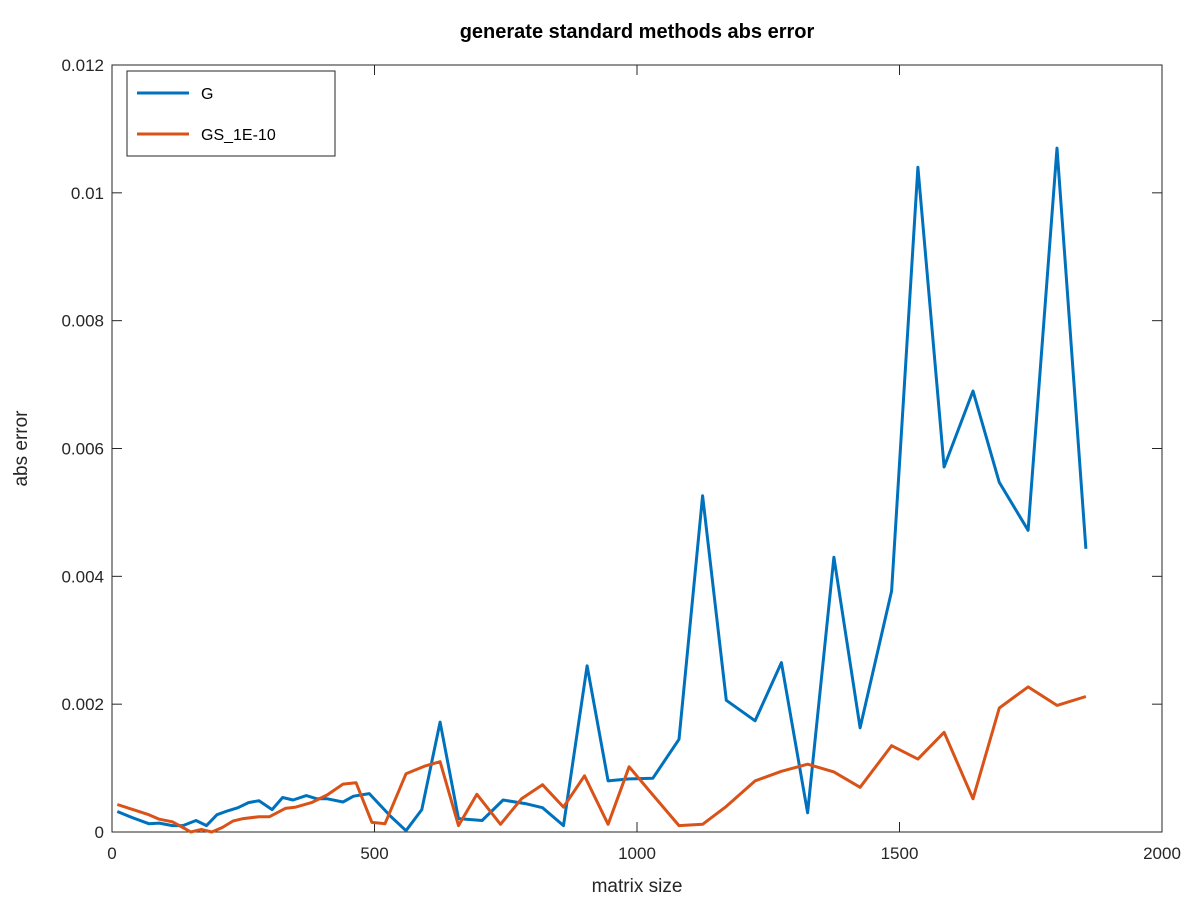  What do you see at coordinates (207, 94) in the screenshot?
I see `legend-entry: G` at bounding box center [207, 94].